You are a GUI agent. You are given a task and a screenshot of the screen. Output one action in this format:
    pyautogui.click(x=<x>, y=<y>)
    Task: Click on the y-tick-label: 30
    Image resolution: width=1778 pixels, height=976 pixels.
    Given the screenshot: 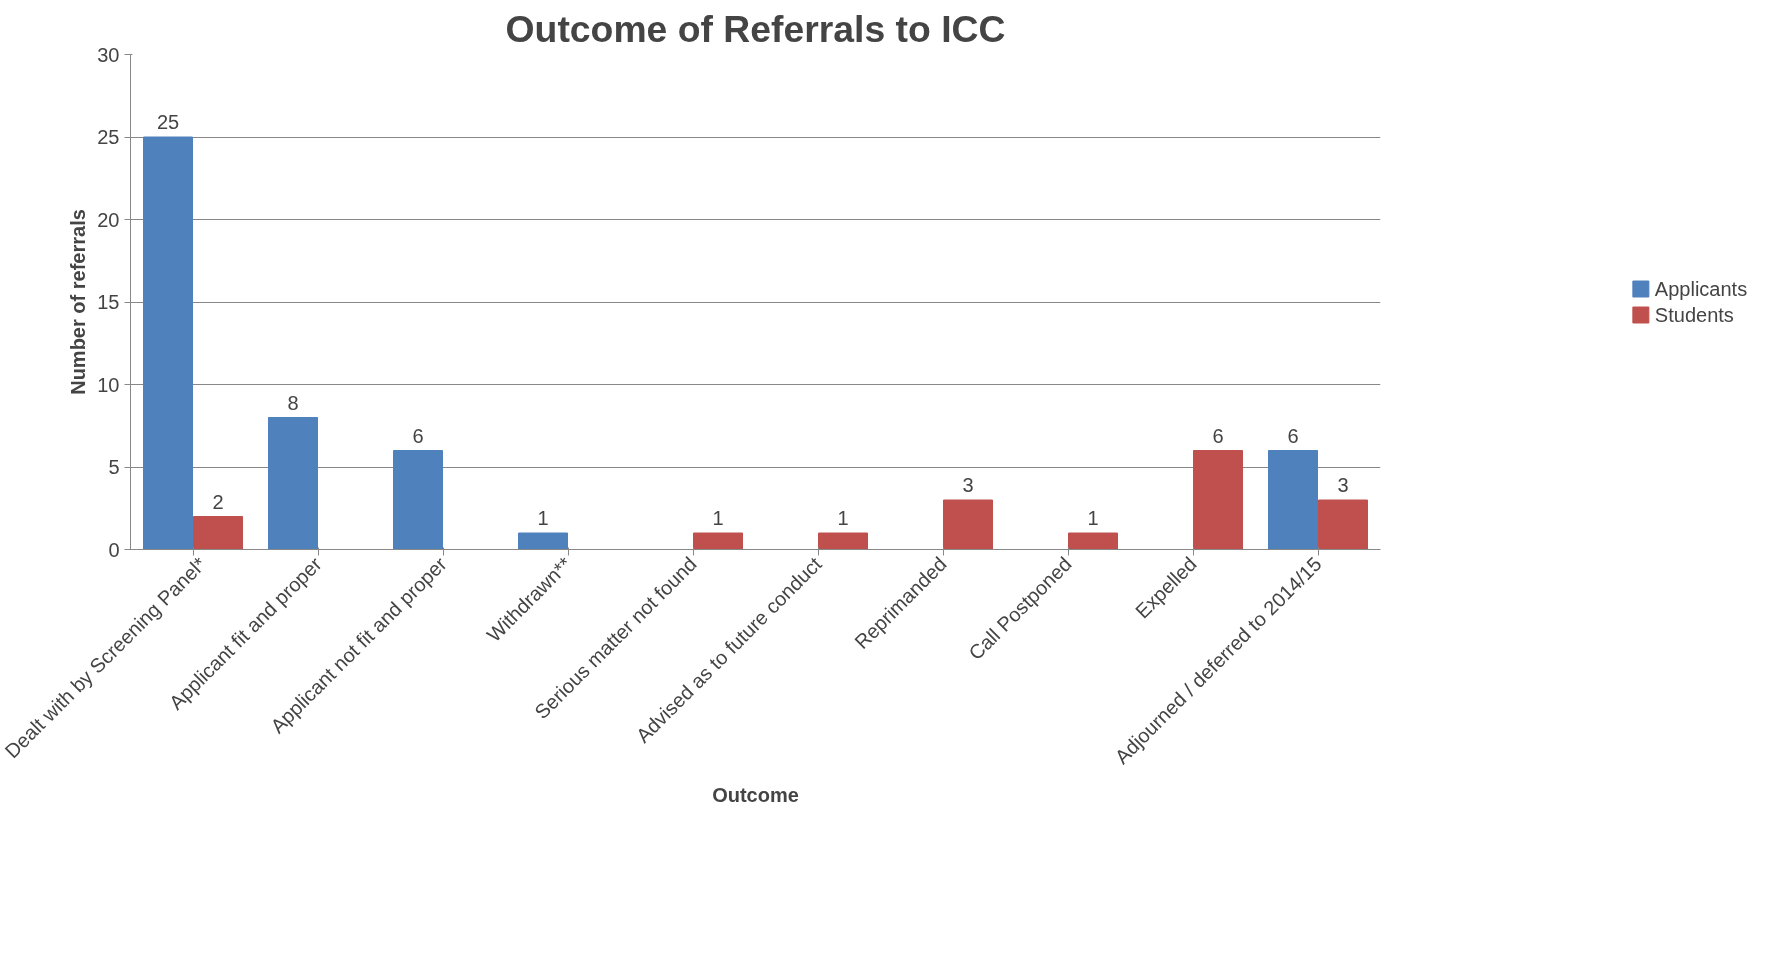 What is the action you would take?
    pyautogui.click(x=108, y=54)
    